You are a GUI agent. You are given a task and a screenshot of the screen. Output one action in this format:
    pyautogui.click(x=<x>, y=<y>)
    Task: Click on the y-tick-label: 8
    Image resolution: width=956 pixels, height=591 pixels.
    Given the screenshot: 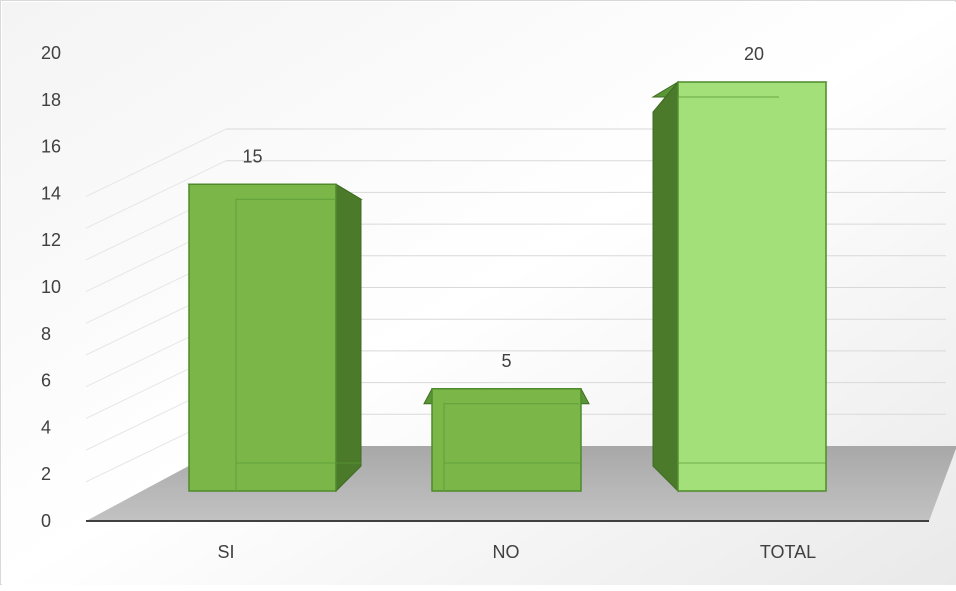 What is the action you would take?
    pyautogui.click(x=46, y=334)
    